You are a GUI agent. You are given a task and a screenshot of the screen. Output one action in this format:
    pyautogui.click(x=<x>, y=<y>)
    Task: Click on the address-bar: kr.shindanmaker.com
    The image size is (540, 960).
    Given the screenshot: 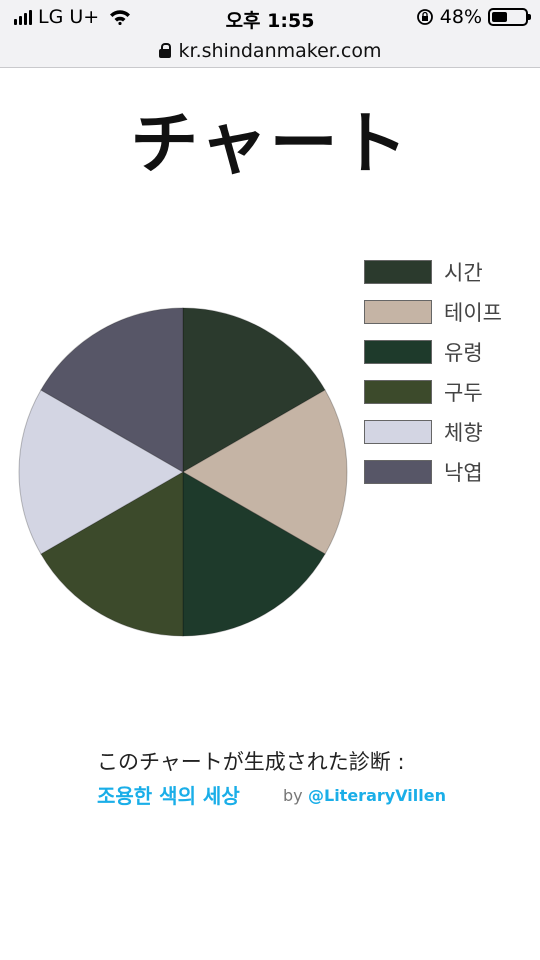 What is the action you would take?
    pyautogui.click(x=270, y=51)
    